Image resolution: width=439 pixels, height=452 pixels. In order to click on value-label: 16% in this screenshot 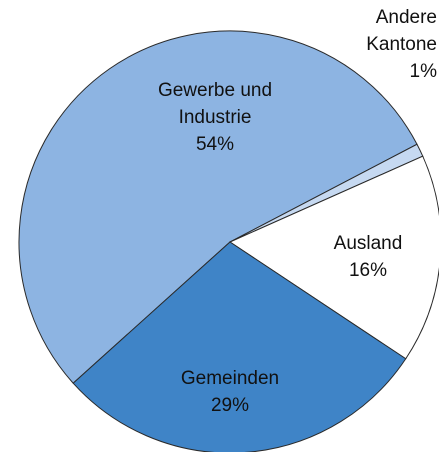, I will do `click(368, 270)`.